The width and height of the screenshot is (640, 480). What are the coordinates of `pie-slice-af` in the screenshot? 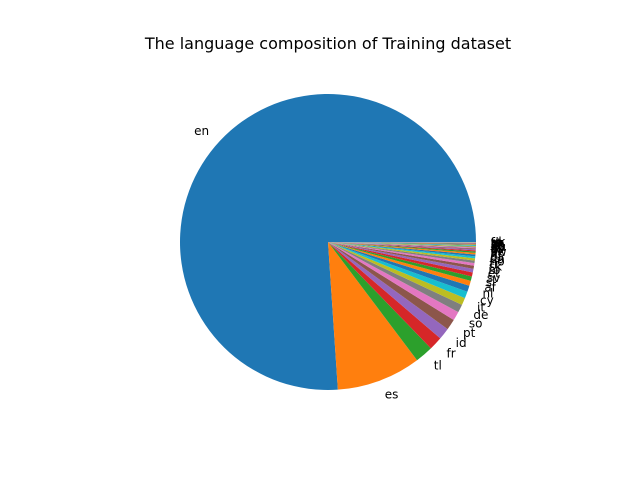 It's located at (399, 264).